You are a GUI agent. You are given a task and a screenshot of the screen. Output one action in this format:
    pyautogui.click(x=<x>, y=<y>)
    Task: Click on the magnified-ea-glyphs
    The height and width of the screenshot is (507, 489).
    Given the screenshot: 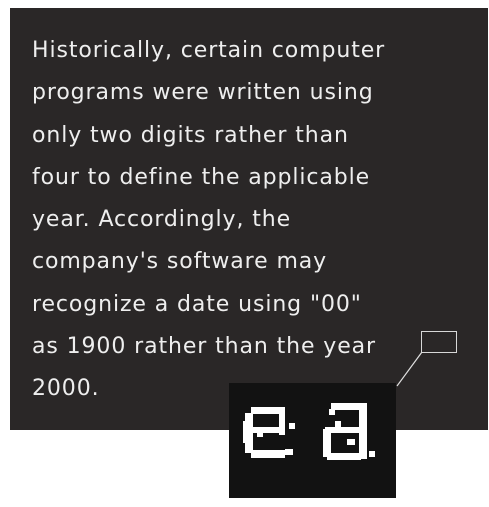 What is the action you would take?
    pyautogui.click(x=309, y=431)
    